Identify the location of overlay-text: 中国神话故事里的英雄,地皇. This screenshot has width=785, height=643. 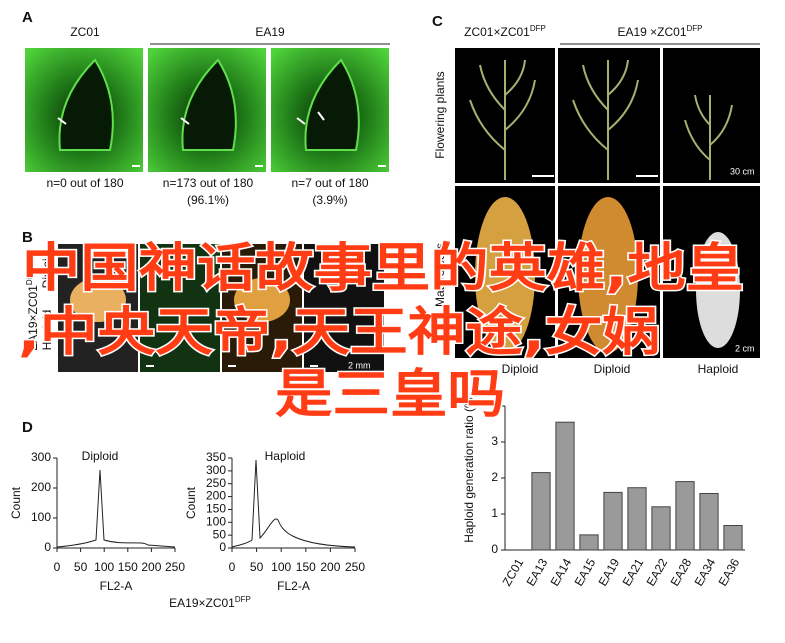
(383, 269).